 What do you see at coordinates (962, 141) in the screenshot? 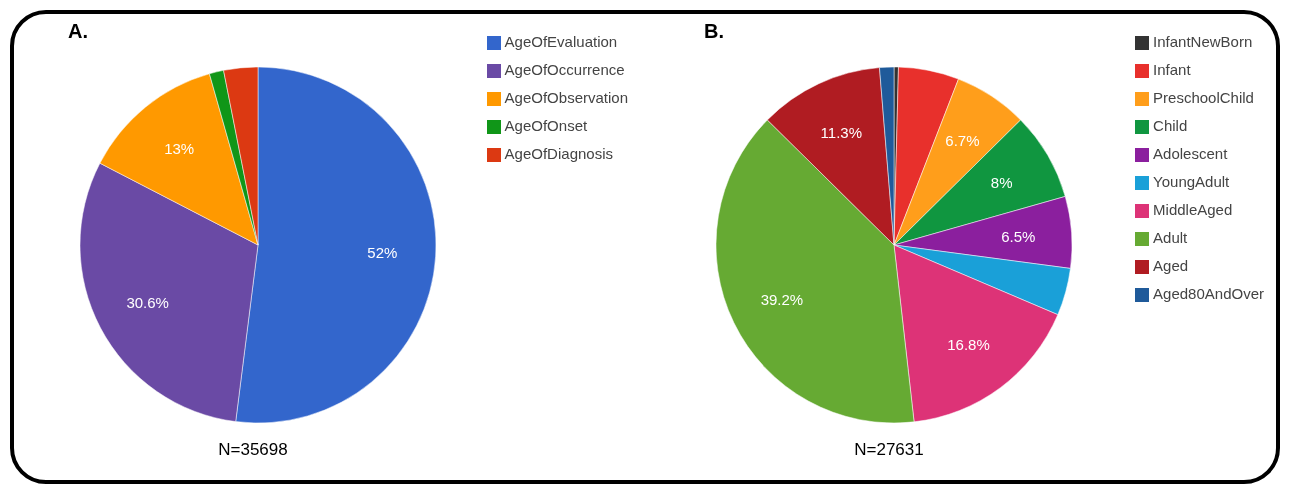
I see `data-label: 6.7%` at bounding box center [962, 141].